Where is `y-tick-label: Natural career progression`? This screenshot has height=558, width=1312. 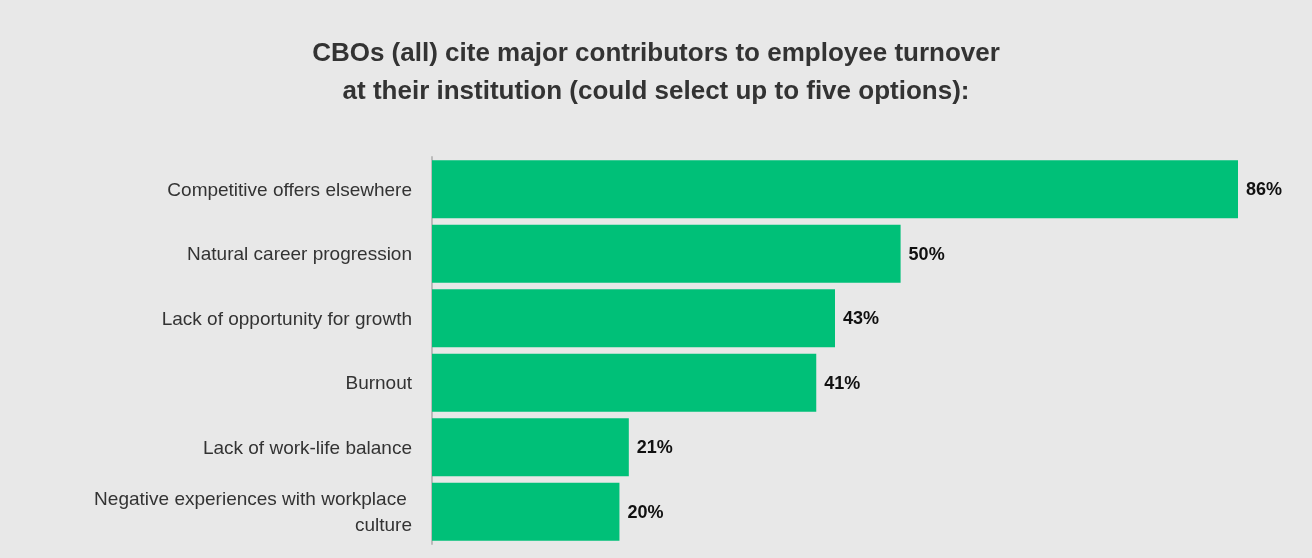
y-tick-label: Natural career progression is located at coordinates (299, 254).